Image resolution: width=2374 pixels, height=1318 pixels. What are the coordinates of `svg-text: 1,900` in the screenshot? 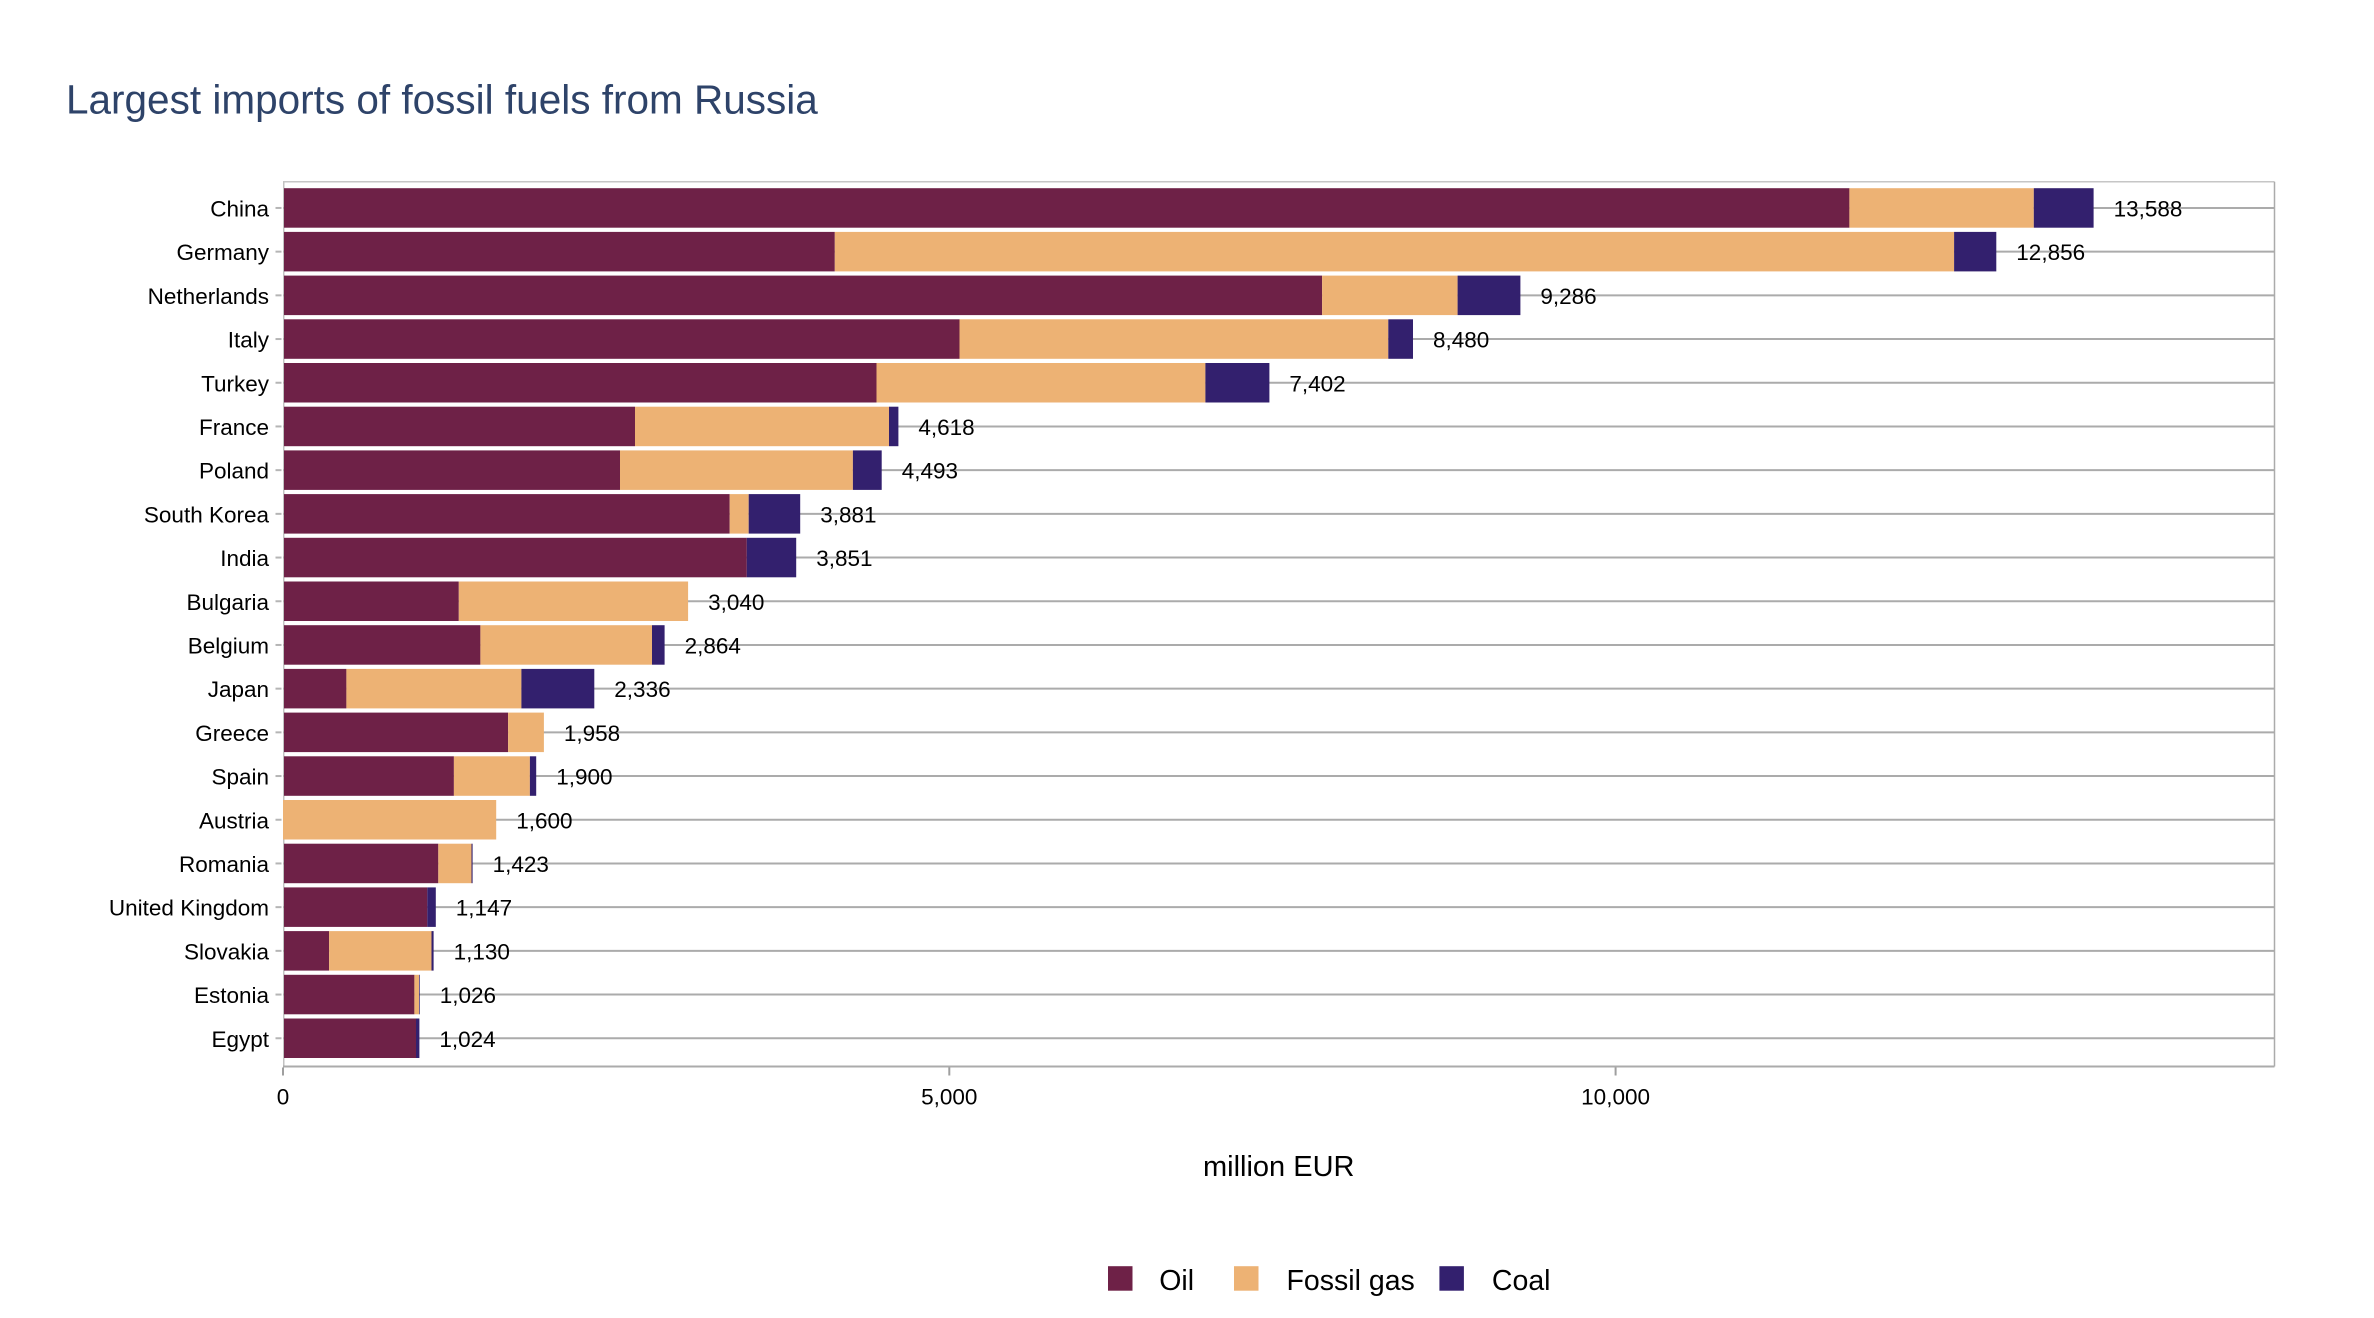 It's located at (584, 777).